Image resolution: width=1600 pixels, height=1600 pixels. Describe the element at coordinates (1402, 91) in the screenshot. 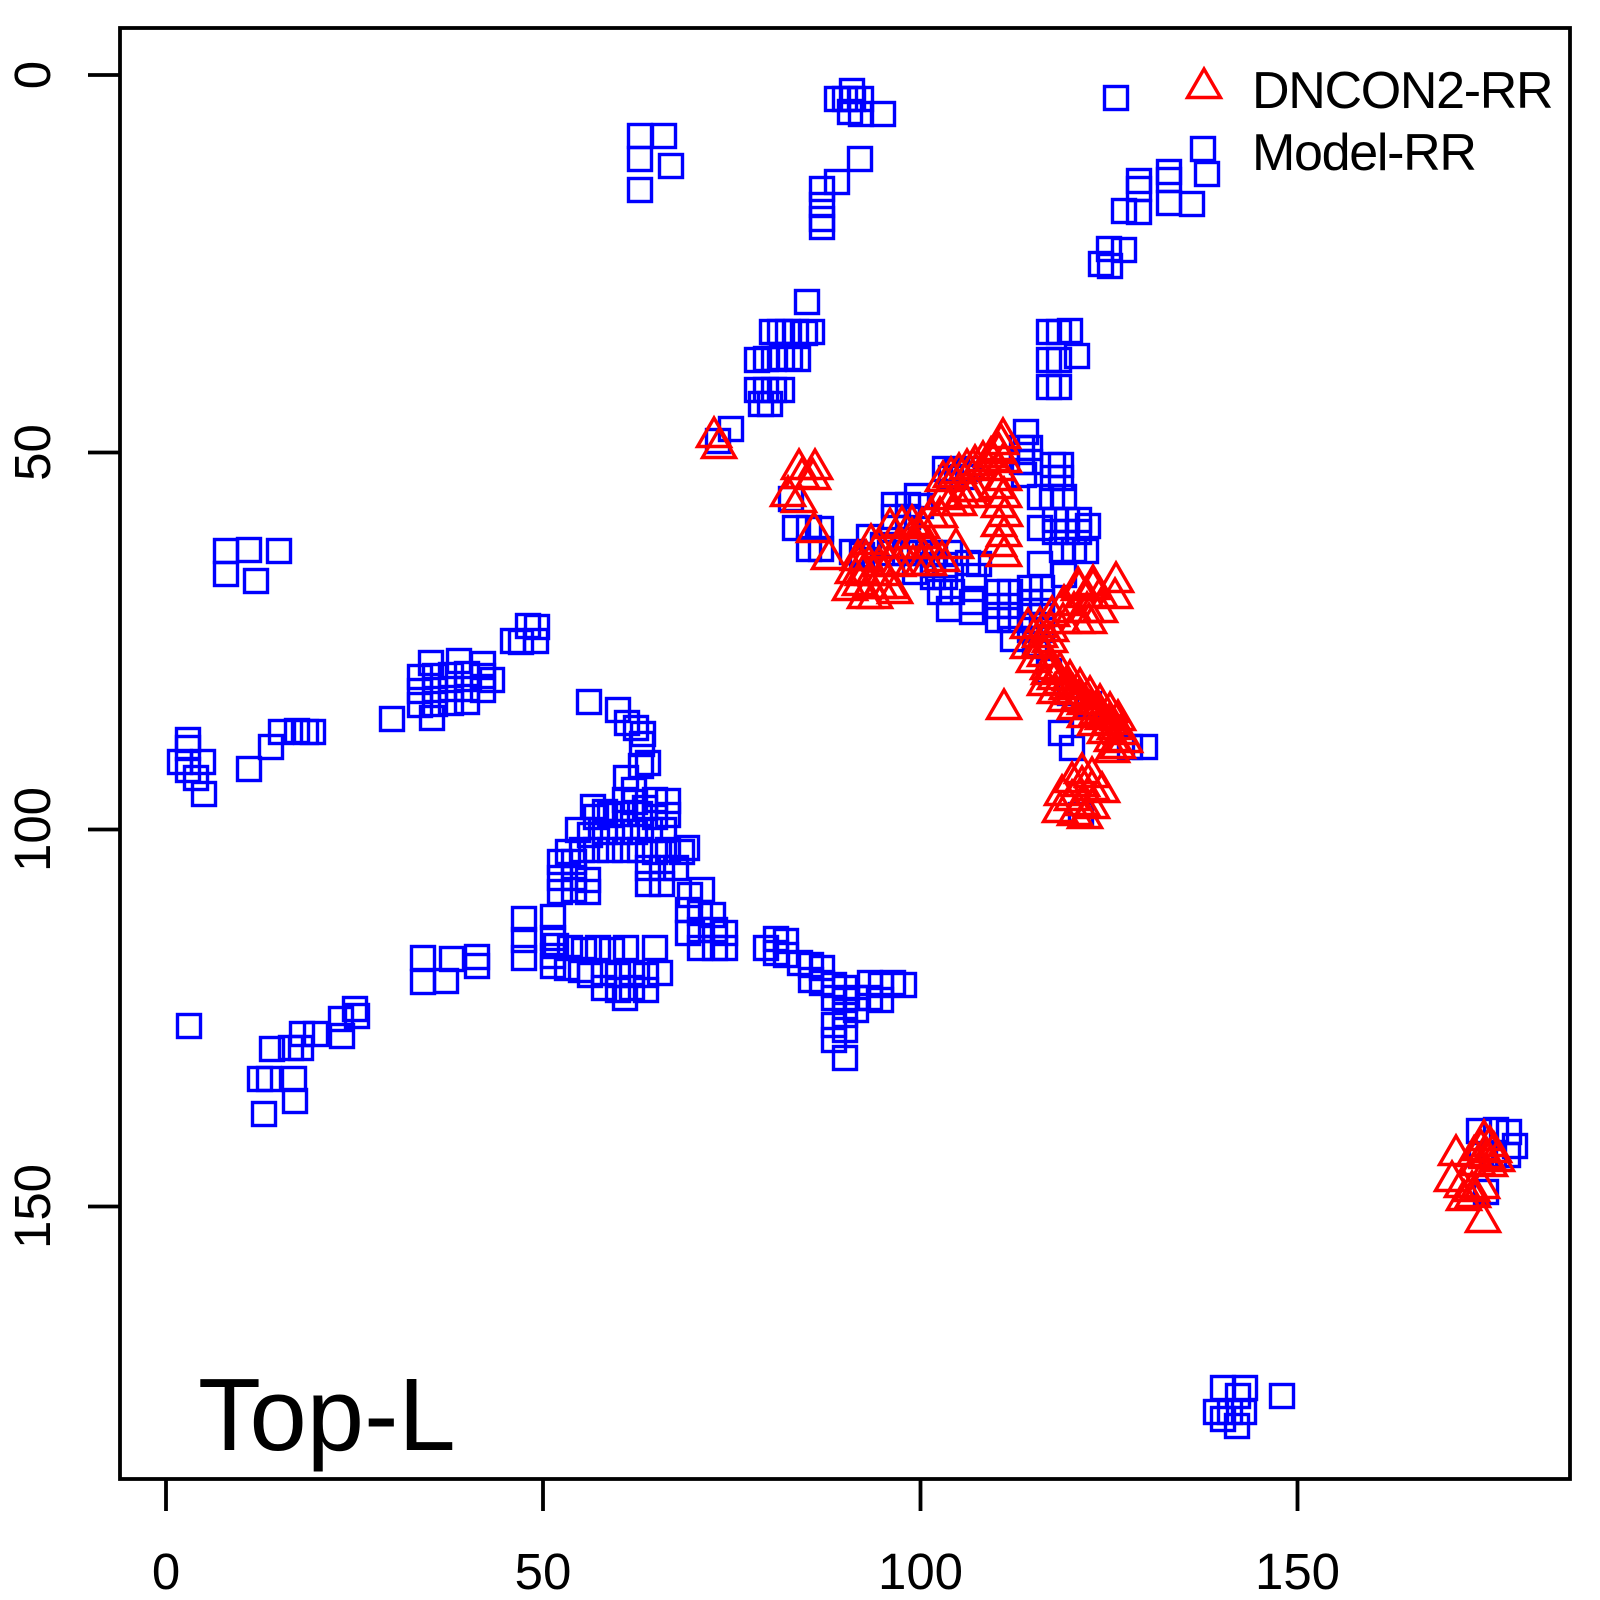

I see `svg-text: DNCON2-RR` at that location.